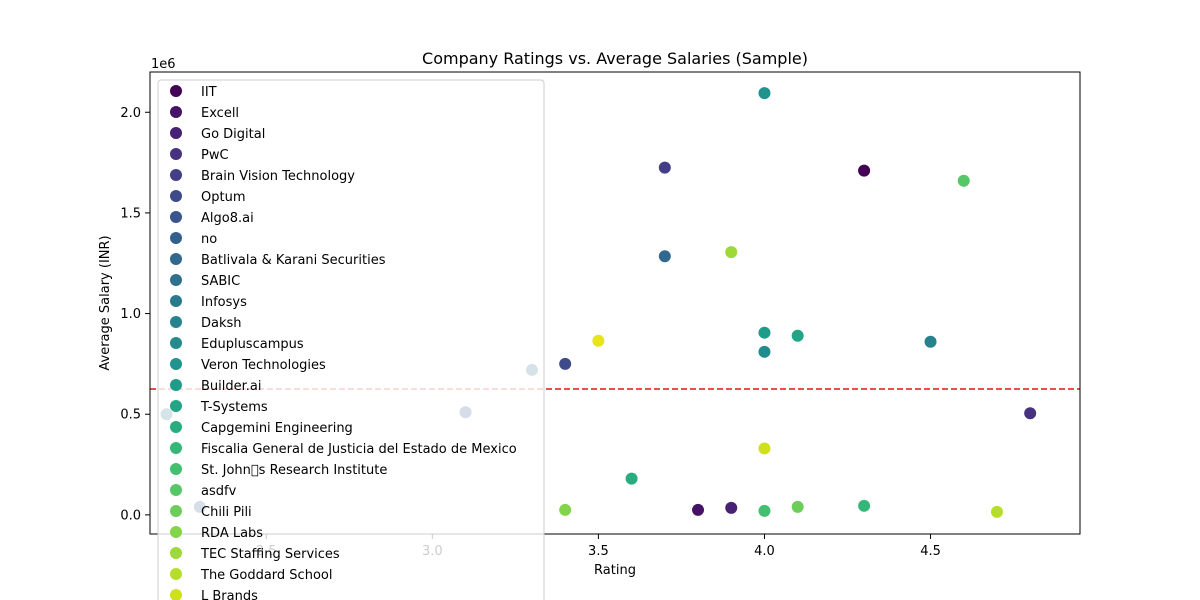 This screenshot has height=600, width=1200. I want to click on legend-label: Optum, so click(223, 197).